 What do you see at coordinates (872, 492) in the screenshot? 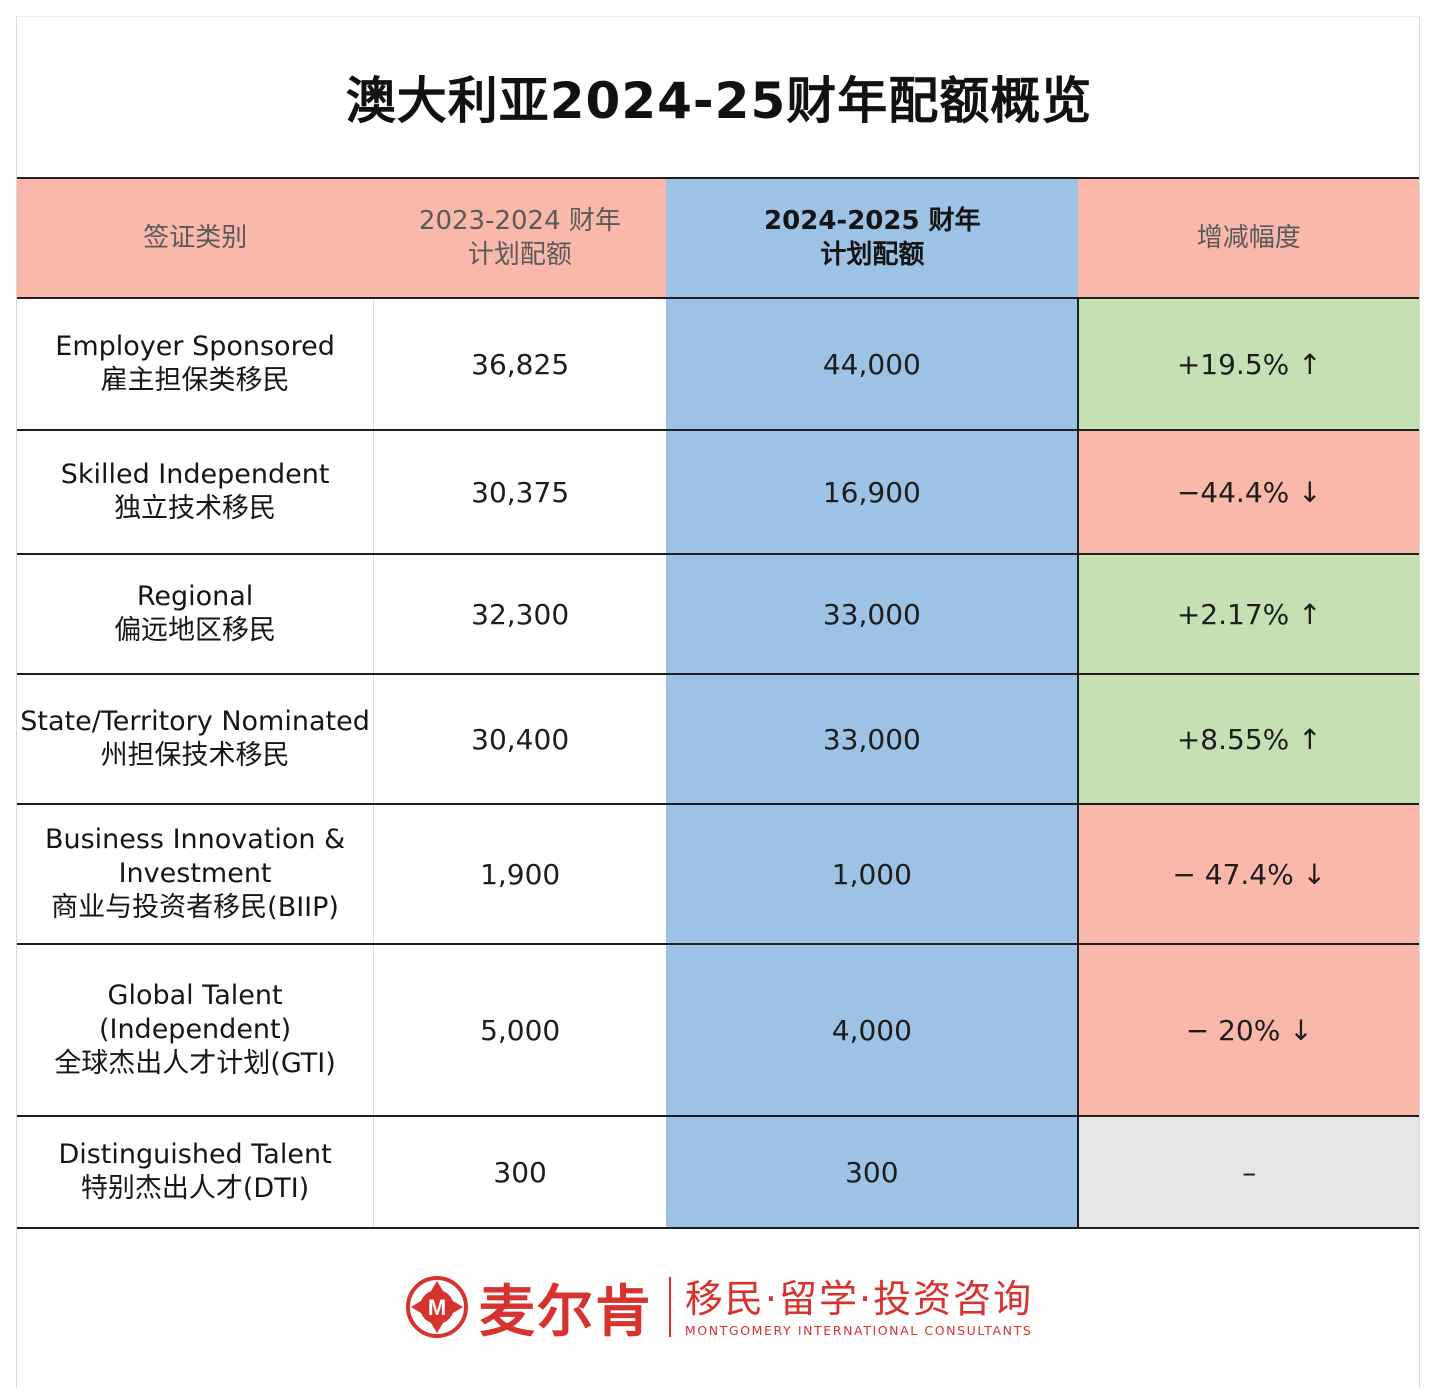
I see `curr-quota: 16,900` at bounding box center [872, 492].